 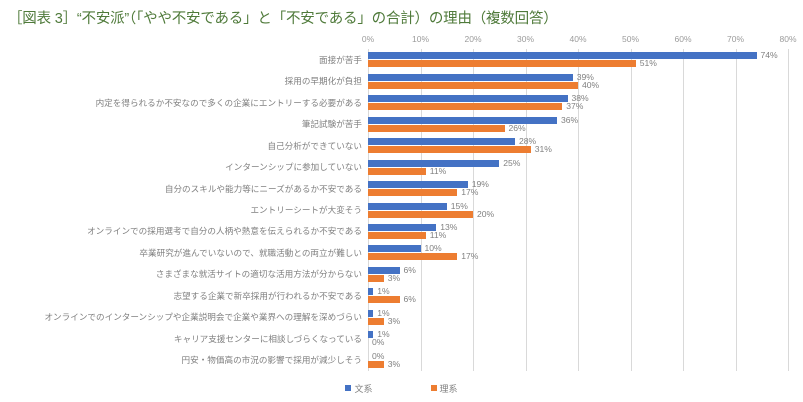 What do you see at coordinates (543, 149) in the screenshot?
I see `bar-value-label: 31%` at bounding box center [543, 149].